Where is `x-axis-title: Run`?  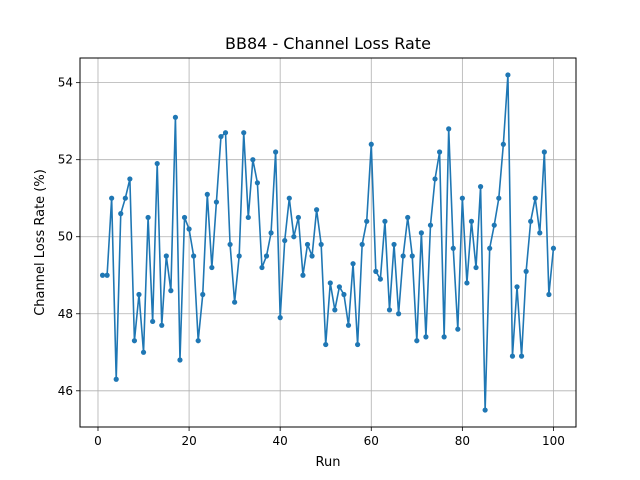 x-axis-title: Run is located at coordinates (328, 462).